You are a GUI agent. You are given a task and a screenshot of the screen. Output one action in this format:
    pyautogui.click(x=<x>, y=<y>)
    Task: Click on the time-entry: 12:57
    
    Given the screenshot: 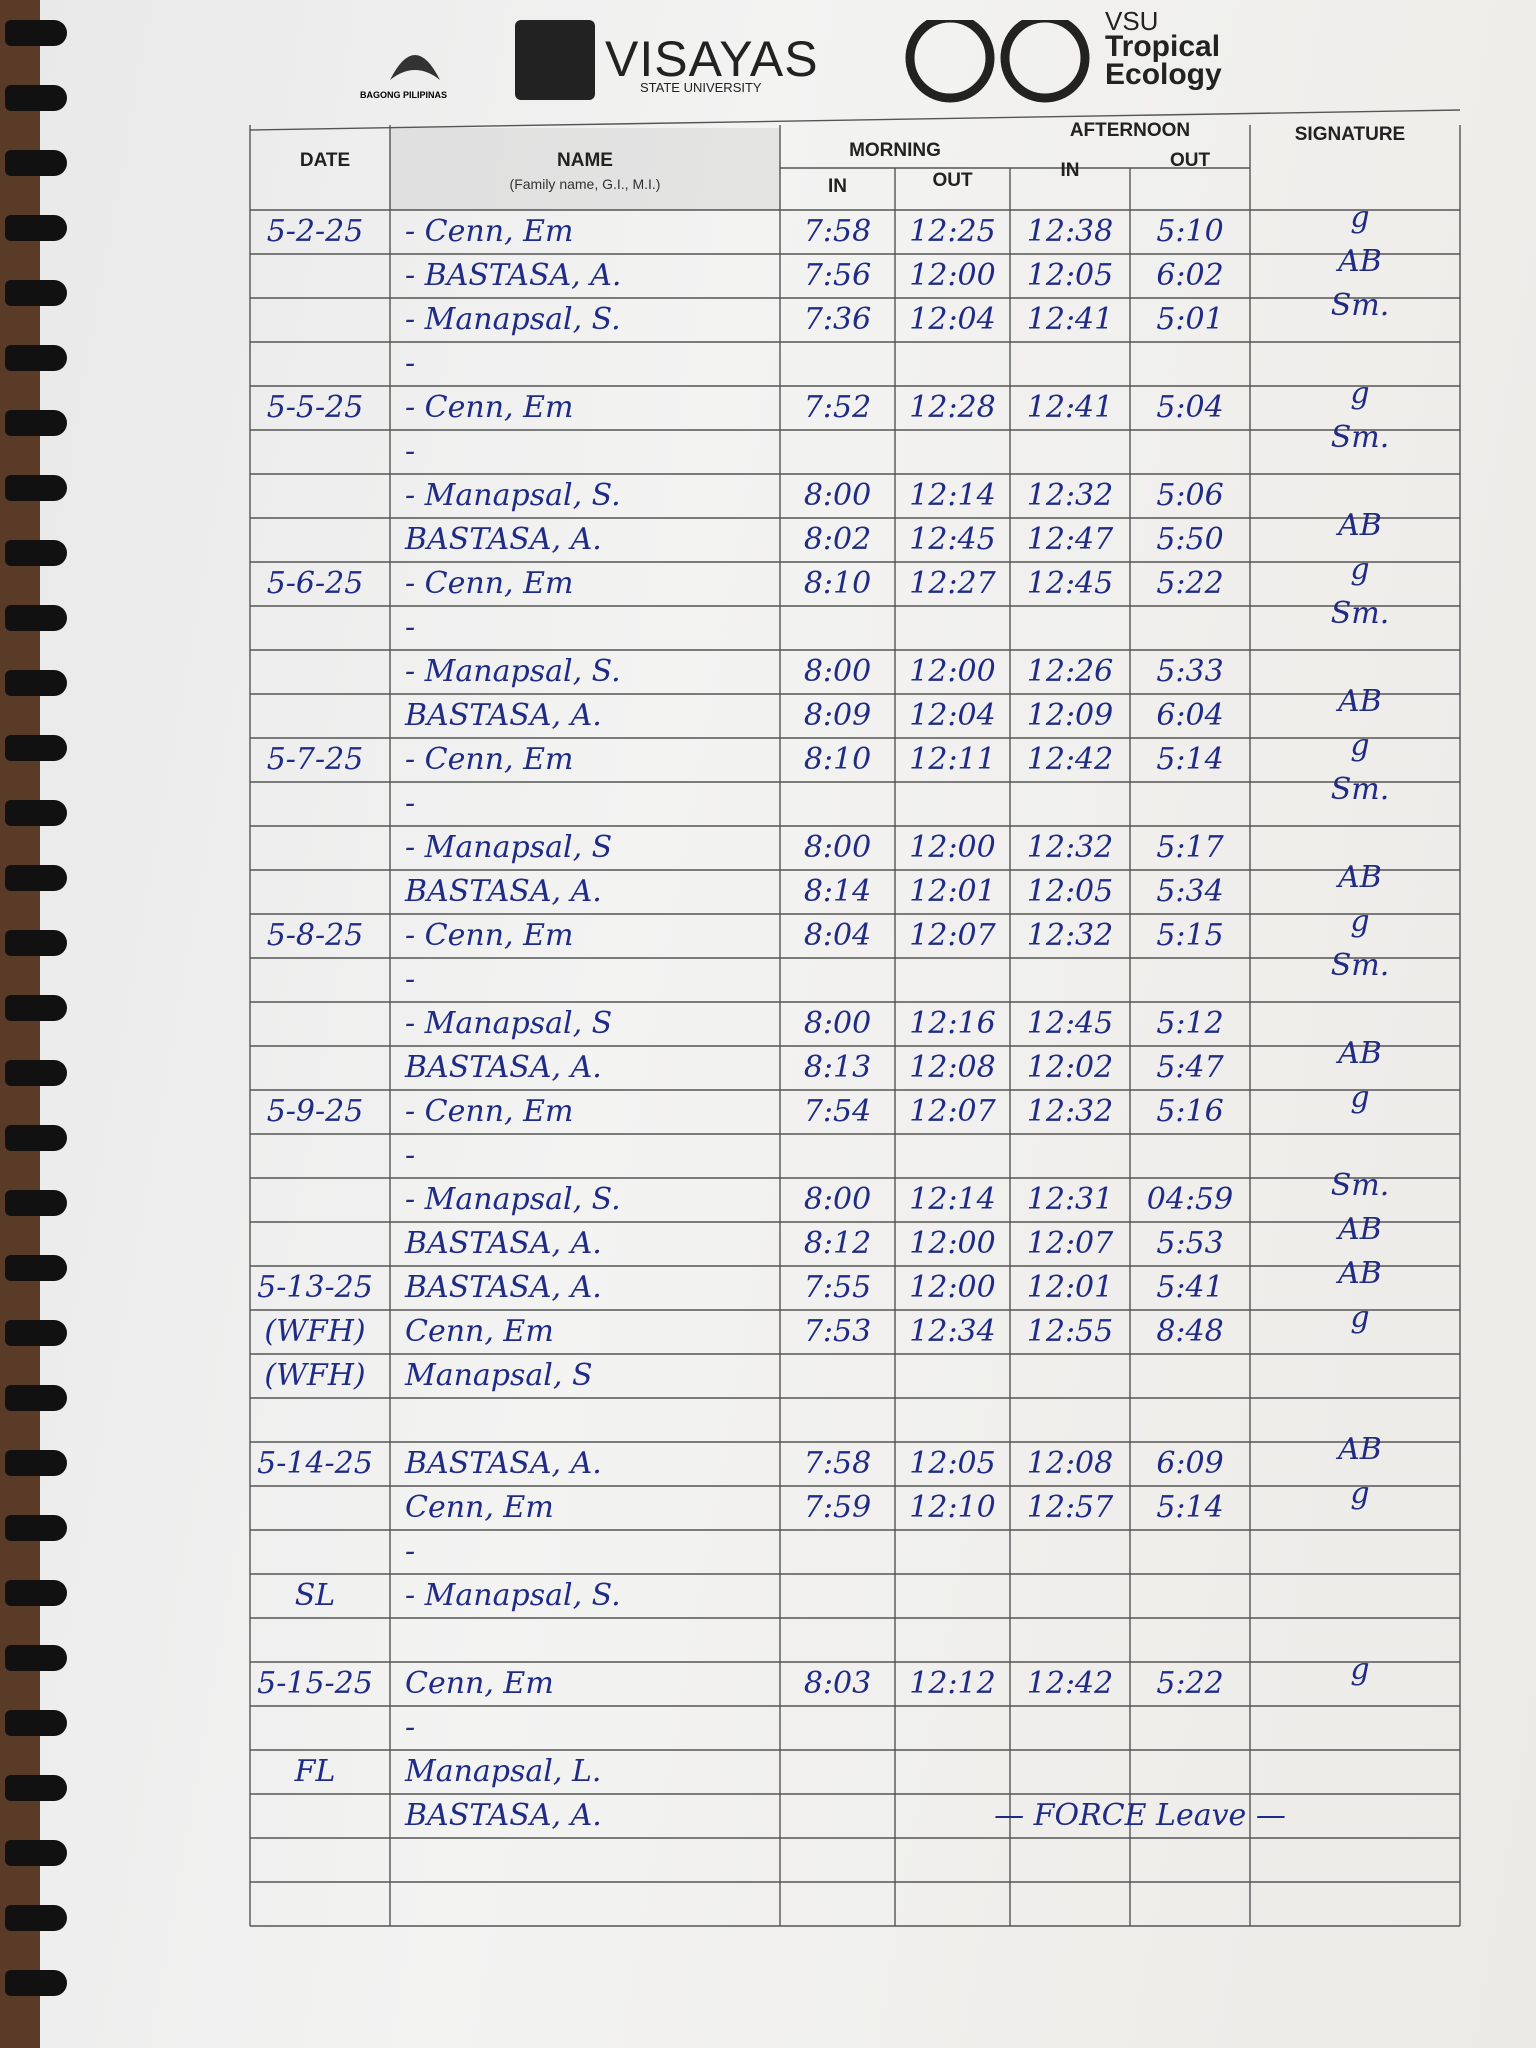 What is the action you would take?
    pyautogui.click(x=1070, y=1507)
    